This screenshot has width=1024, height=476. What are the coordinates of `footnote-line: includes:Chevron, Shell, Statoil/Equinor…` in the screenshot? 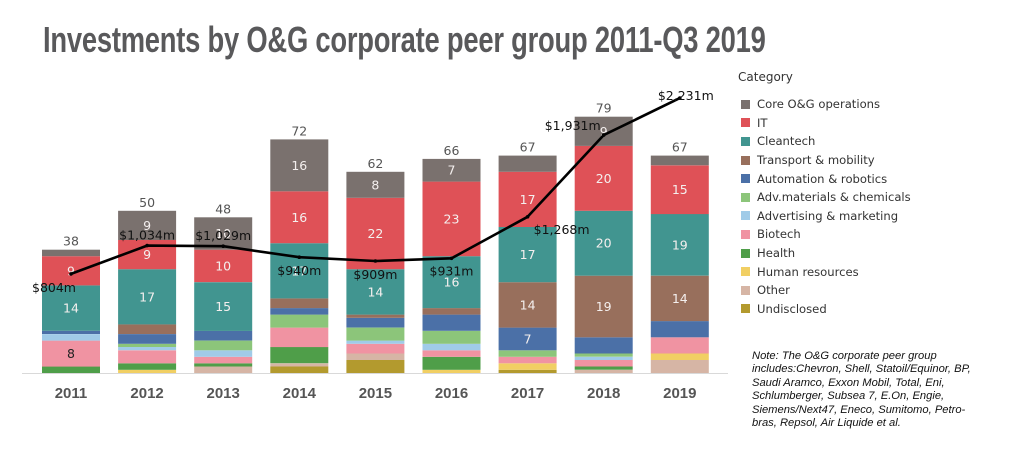 It's located at (861, 369).